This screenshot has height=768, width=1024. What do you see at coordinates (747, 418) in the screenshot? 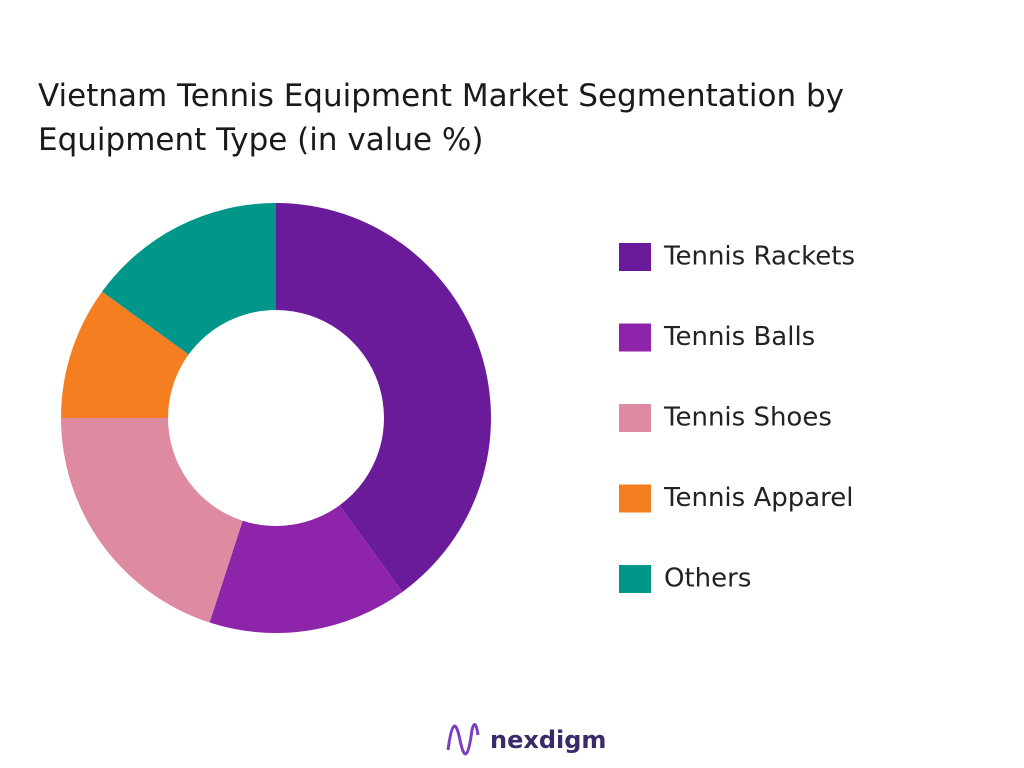
I see `legend-label: Tennis Shoes` at bounding box center [747, 418].